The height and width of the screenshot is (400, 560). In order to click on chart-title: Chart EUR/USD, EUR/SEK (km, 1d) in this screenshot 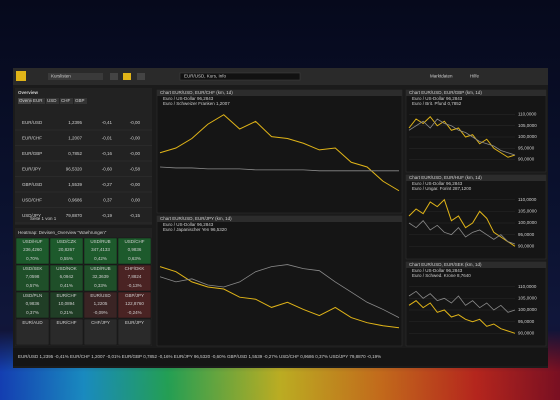, I will do `click(445, 264)`.